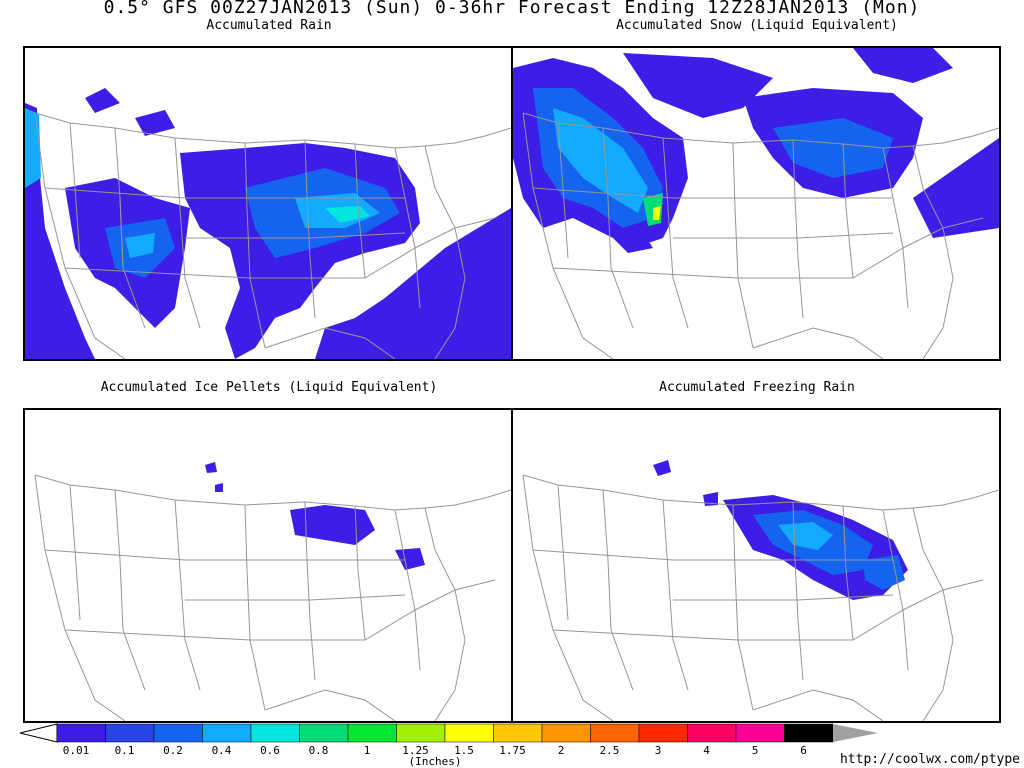 The image size is (1024, 768). I want to click on color-legend: 0.01 0.1 0.2 0.4 0.6 0.8 1 1.25 1.5 1.75 2 2.5 3 4 5 6, so click(512, 745).